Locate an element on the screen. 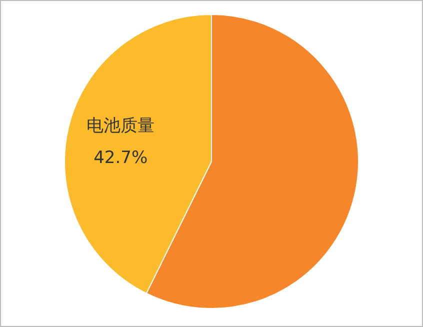 Image resolution: width=423 pixels, height=327 pixels. data-label: 42.7% is located at coordinates (121, 158).